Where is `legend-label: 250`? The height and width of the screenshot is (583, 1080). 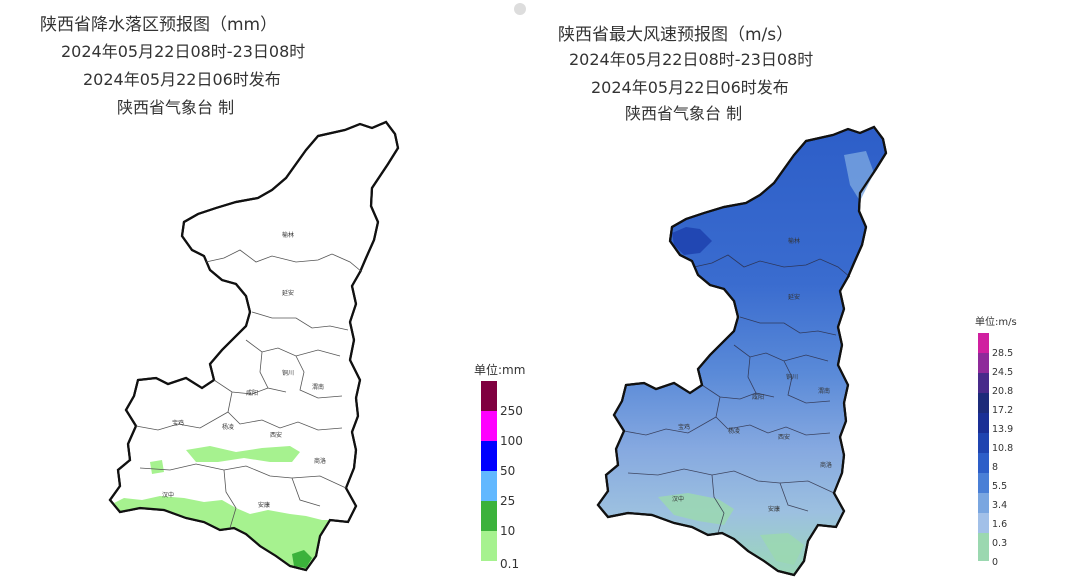
legend-label: 250 is located at coordinates (511, 411).